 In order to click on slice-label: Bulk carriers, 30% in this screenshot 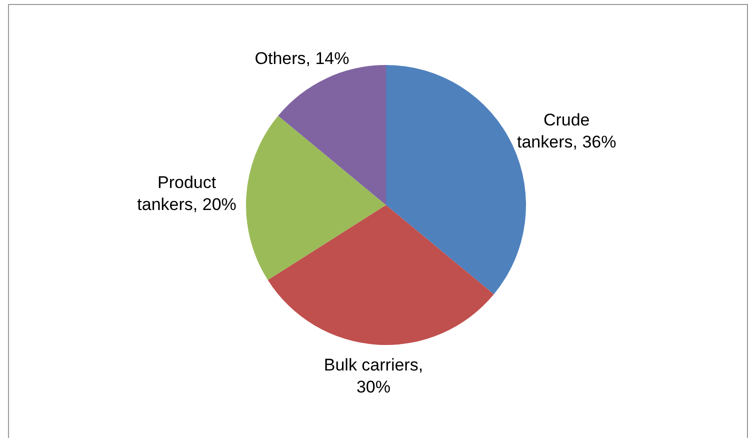, I will do `click(374, 375)`.